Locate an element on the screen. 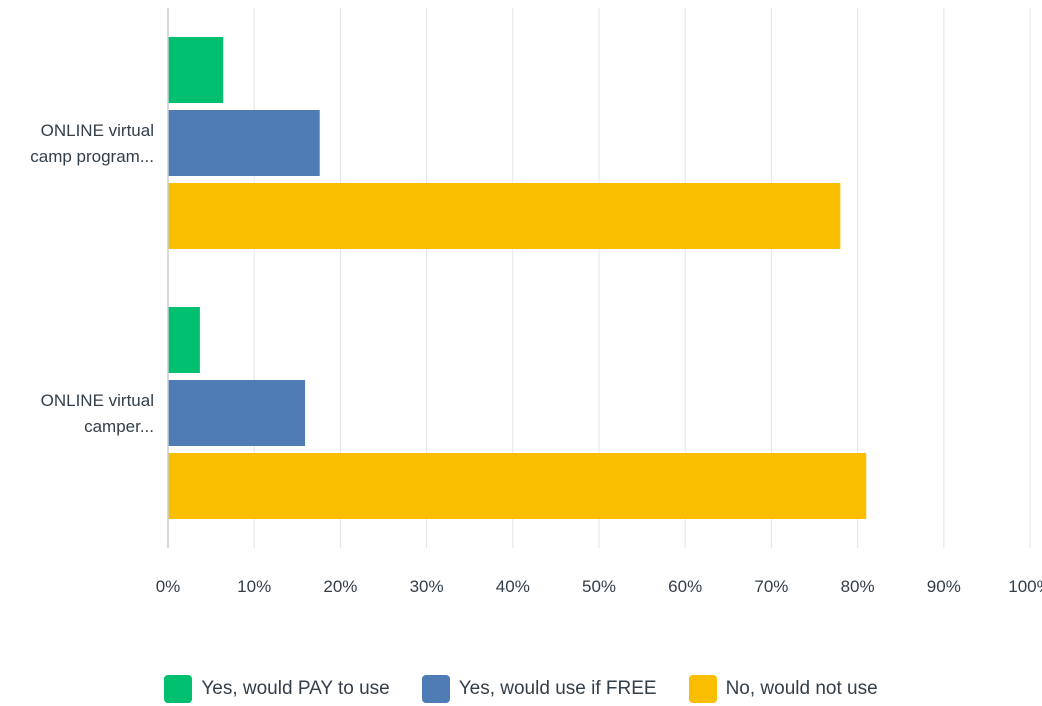  x-tick-labels: 0% 10% 20% 30% 40% 50% 60% 70% 80% 90% 100% is located at coordinates (599, 586).